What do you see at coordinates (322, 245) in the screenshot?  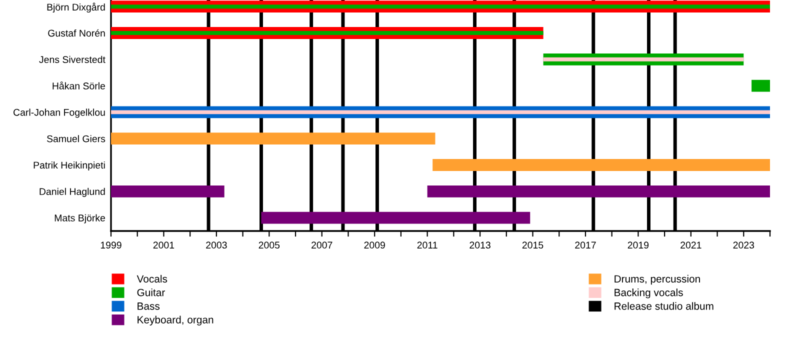 I see `x-tick-label: 2007` at bounding box center [322, 245].